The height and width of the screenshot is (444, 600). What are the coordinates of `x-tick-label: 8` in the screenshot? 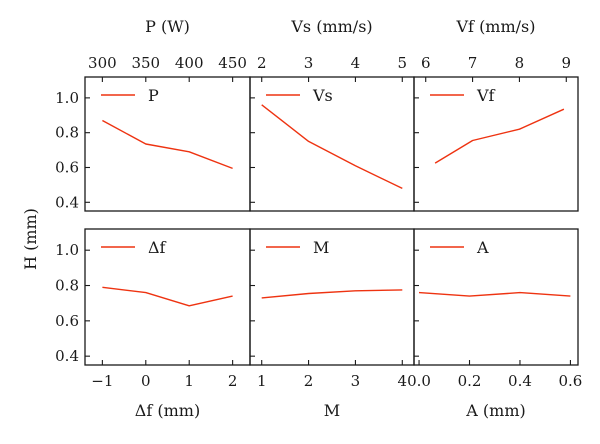 It's located at (520, 63).